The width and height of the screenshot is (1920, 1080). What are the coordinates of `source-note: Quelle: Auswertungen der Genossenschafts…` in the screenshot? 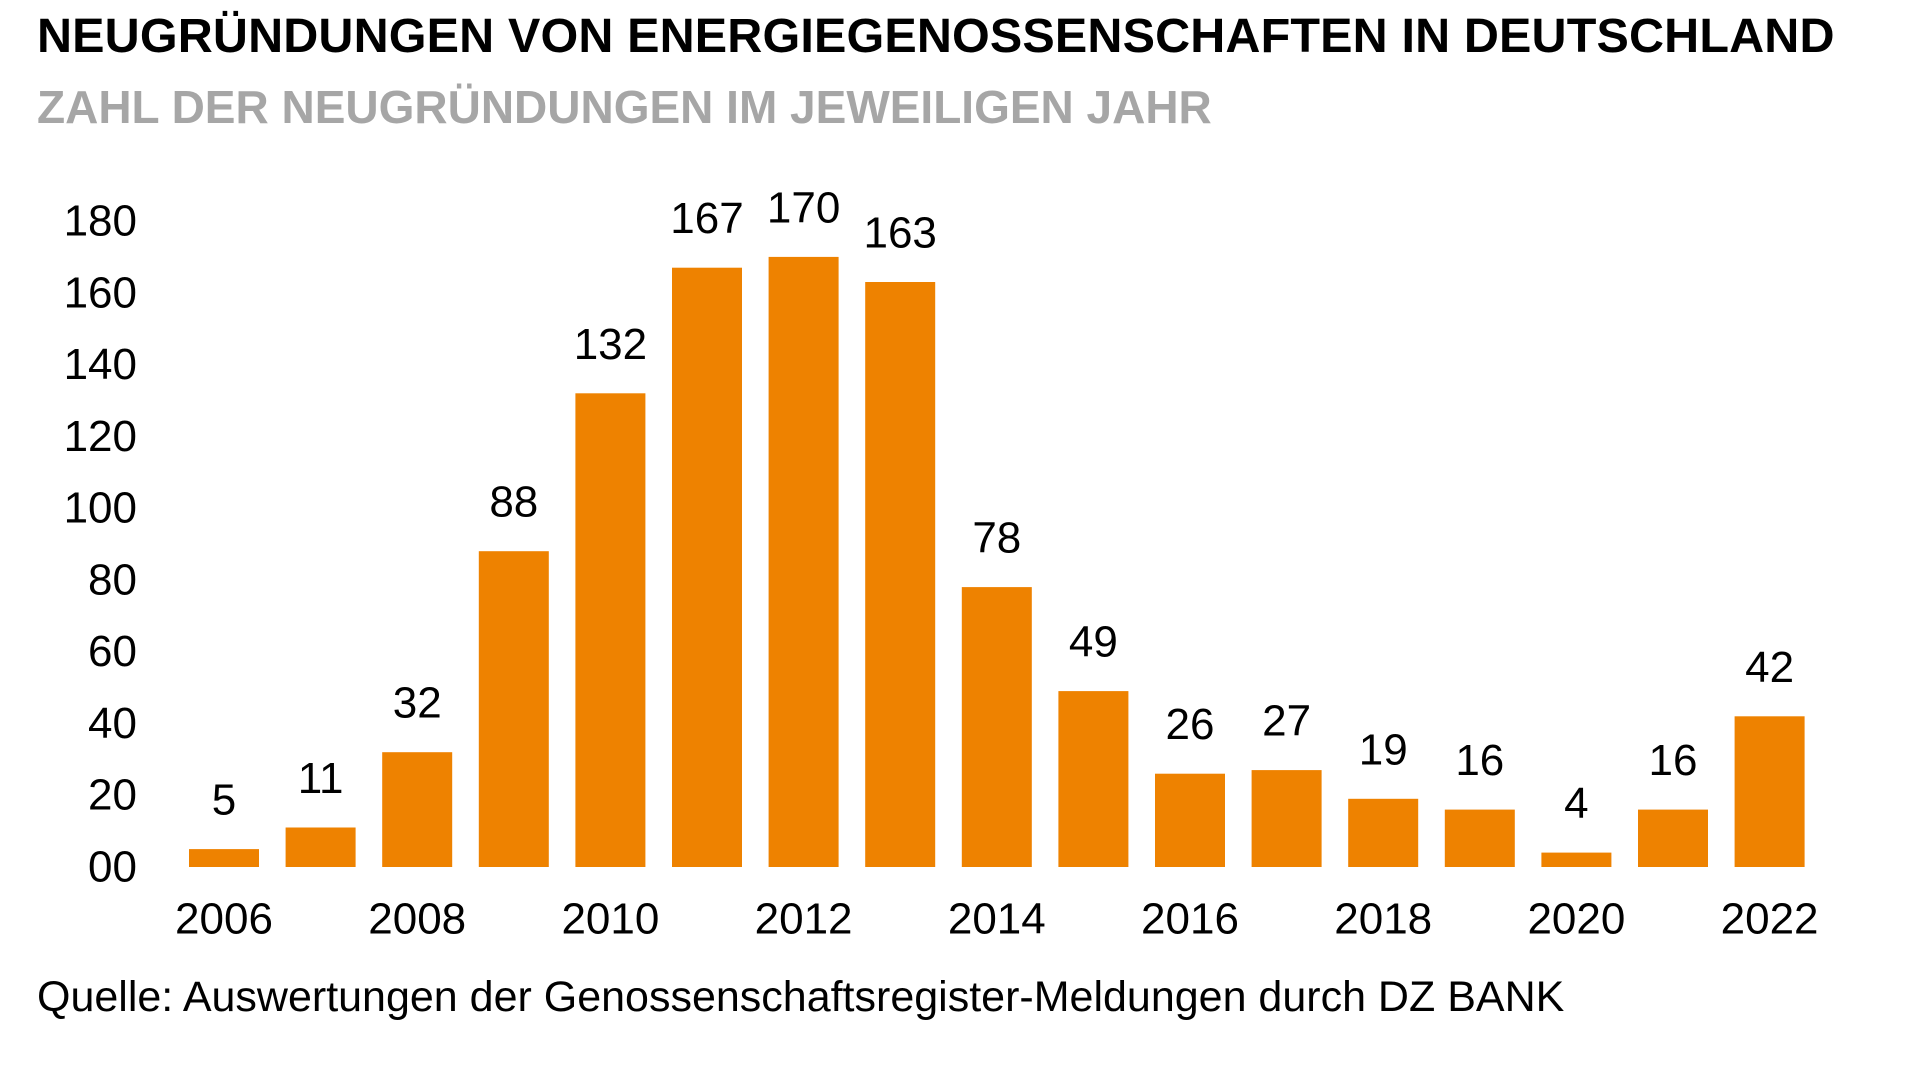 It's located at (801, 997).